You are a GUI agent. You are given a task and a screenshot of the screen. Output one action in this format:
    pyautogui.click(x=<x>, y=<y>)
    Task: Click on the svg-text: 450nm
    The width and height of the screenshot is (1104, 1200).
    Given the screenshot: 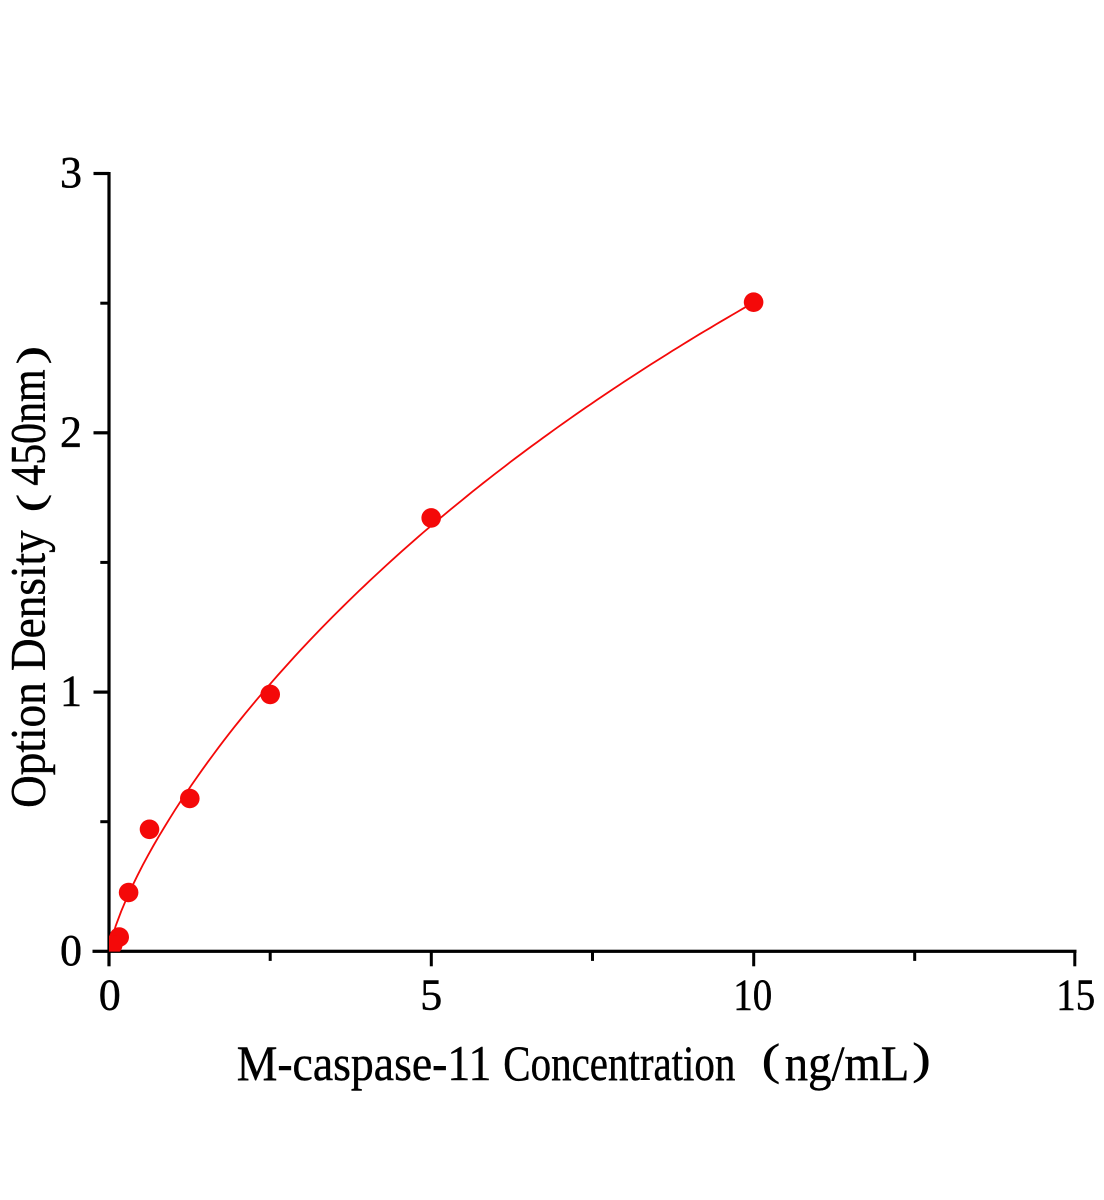 What is the action you would take?
    pyautogui.click(x=28, y=427)
    